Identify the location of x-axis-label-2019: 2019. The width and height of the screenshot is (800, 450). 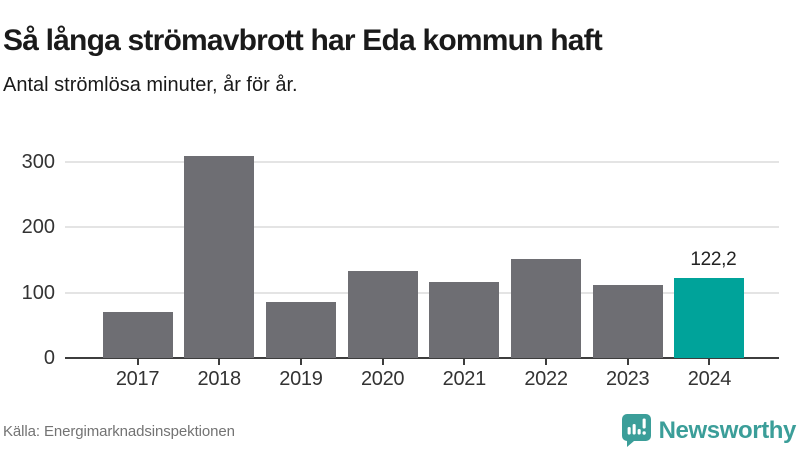
(301, 379).